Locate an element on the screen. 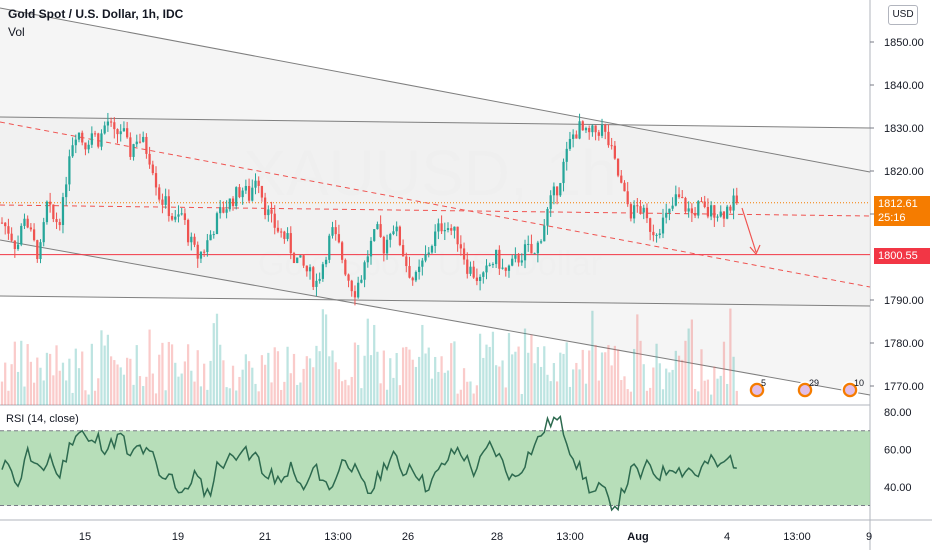 The image size is (932, 550). symbol-title: Gold Spot / U.S. Dollar, 1h, IDC is located at coordinates (96, 14).